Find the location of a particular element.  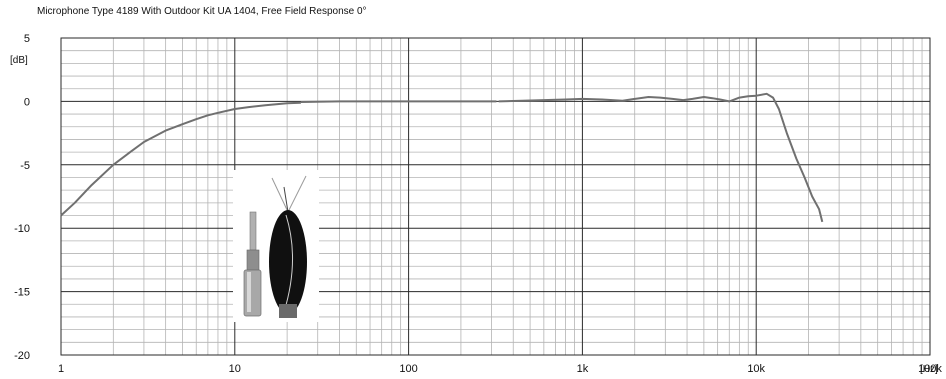

windscreen-icon is located at coordinates (288, 246).